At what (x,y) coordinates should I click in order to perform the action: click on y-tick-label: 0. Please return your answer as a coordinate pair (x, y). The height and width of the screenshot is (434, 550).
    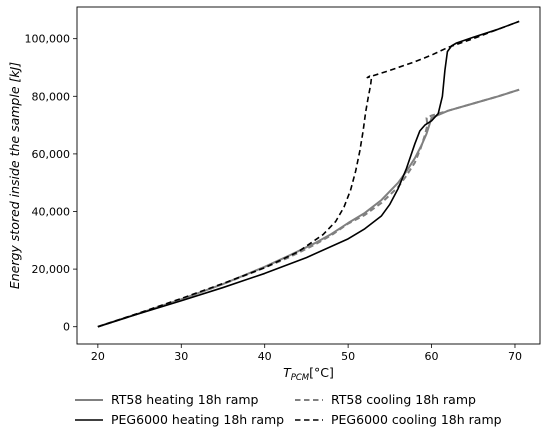
    Looking at the image, I should click on (66, 327).